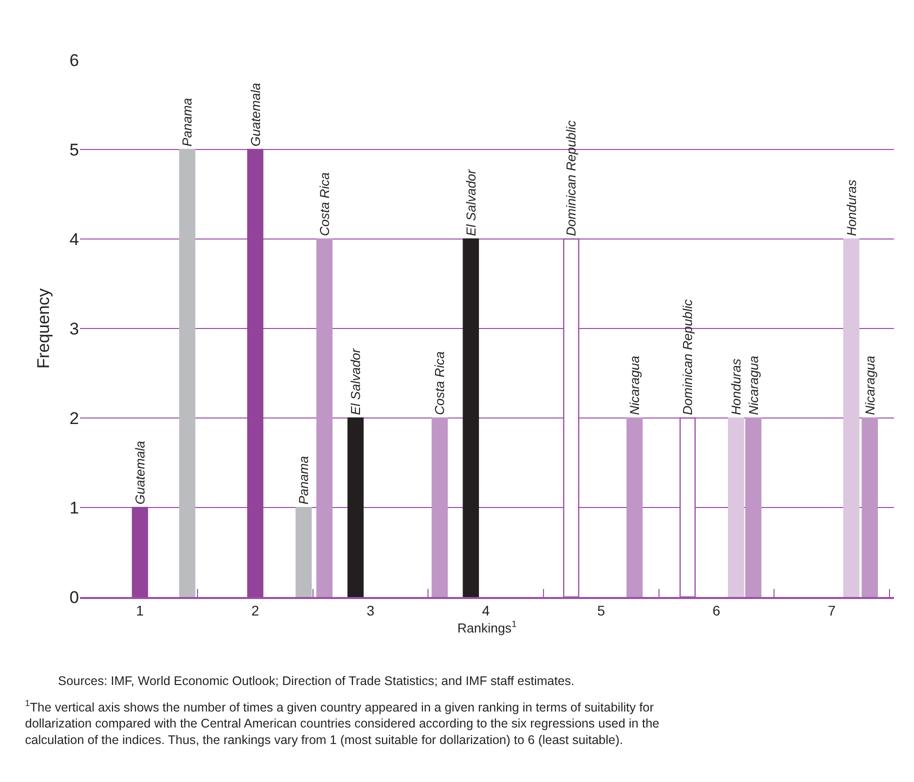 This screenshot has width=914, height=782. Describe the element at coordinates (74, 418) in the screenshot. I see `y-tick-label: 2` at that location.